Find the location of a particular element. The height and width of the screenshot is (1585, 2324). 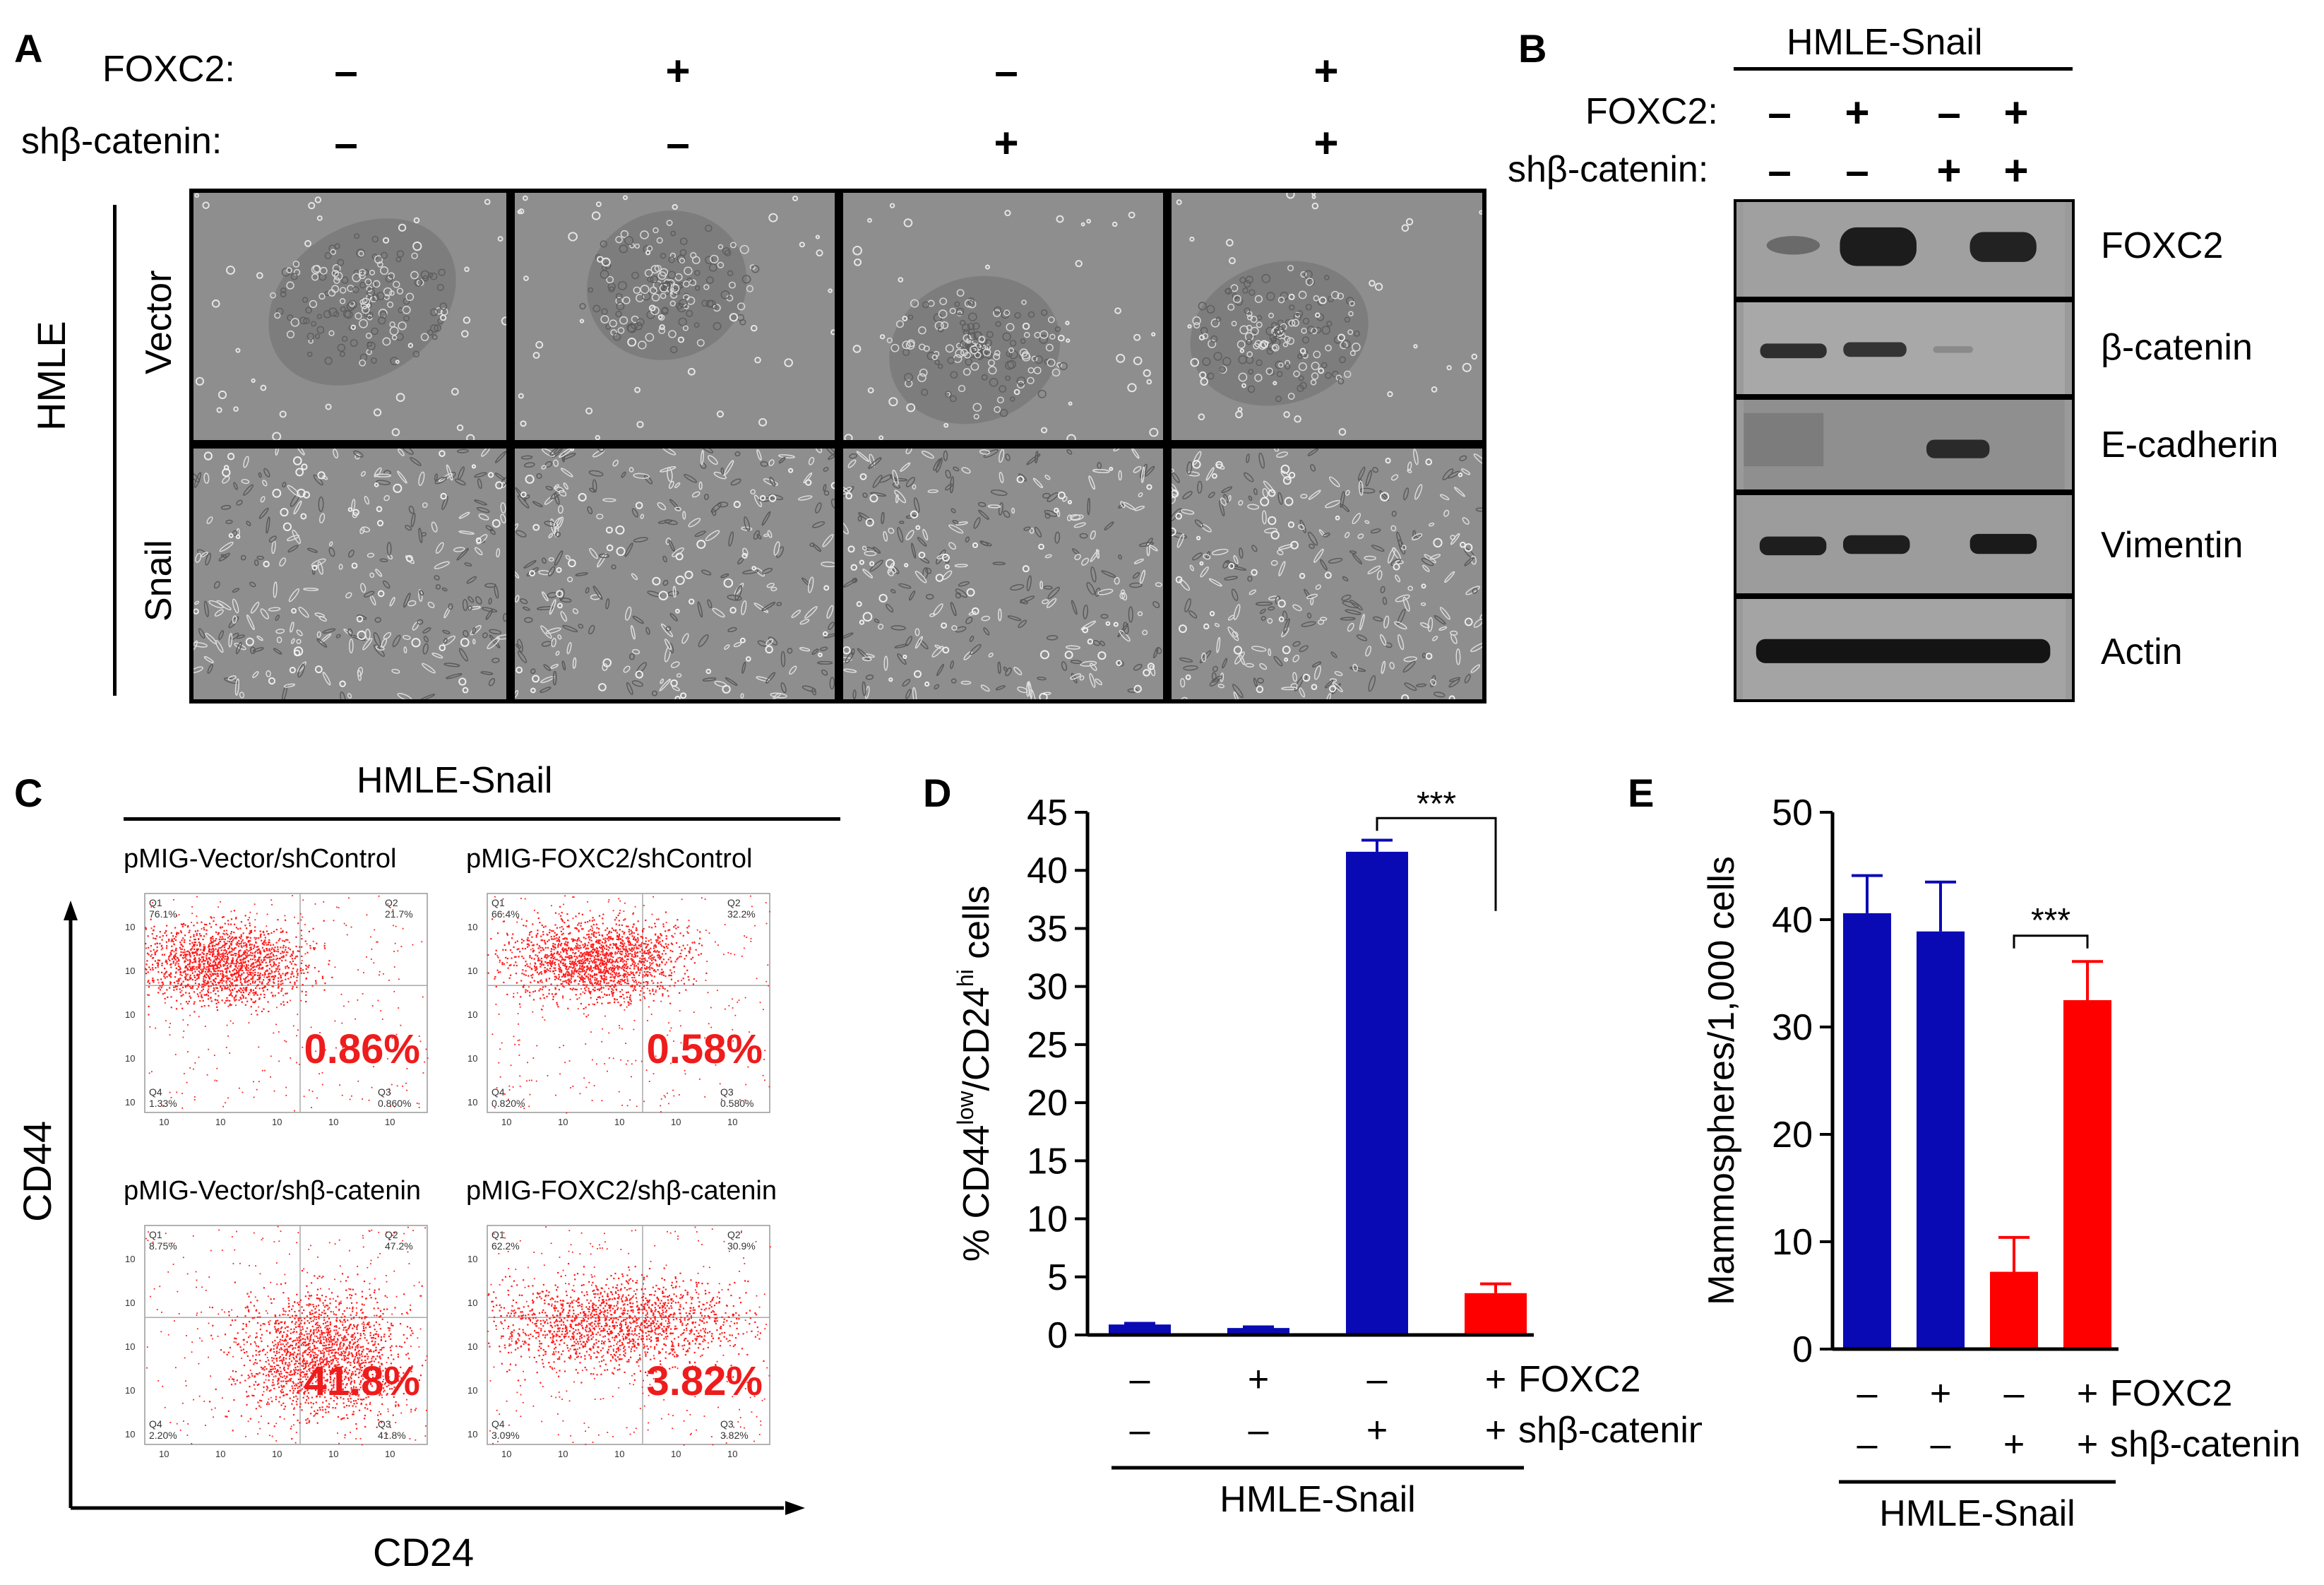

panel-a-foxc2-sign-4: + is located at coordinates (1326, 71).